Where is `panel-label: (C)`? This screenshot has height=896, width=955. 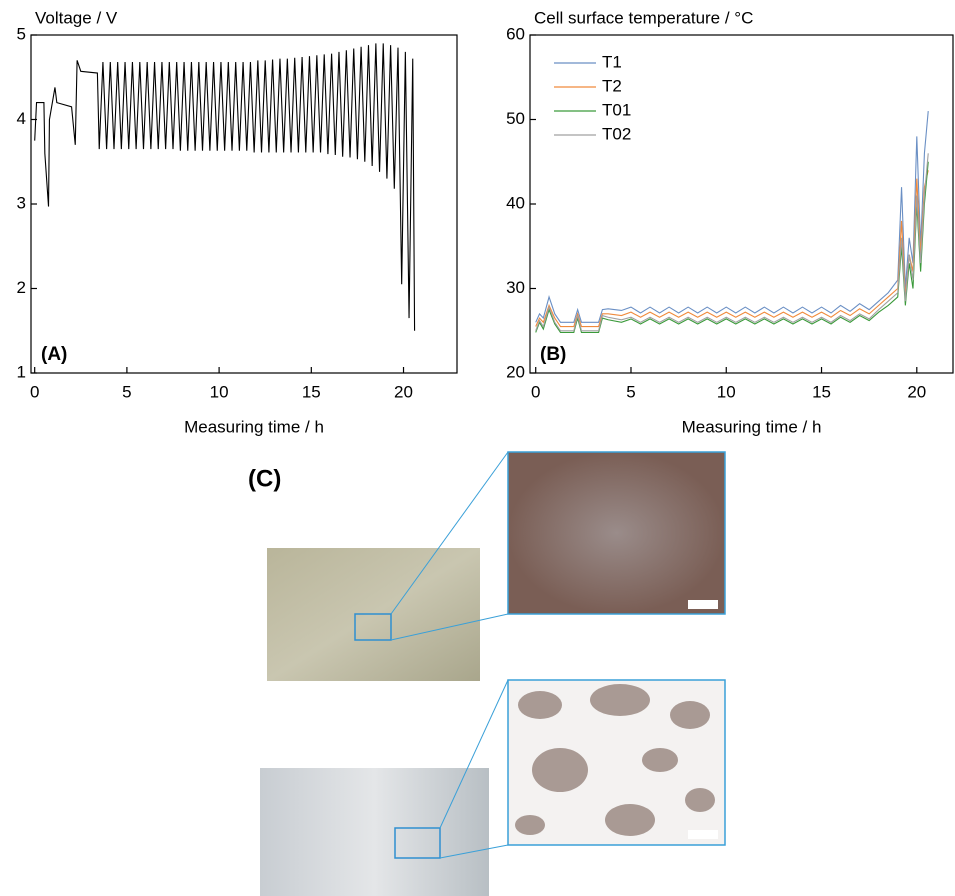
panel-label: (C) is located at coordinates (264, 478).